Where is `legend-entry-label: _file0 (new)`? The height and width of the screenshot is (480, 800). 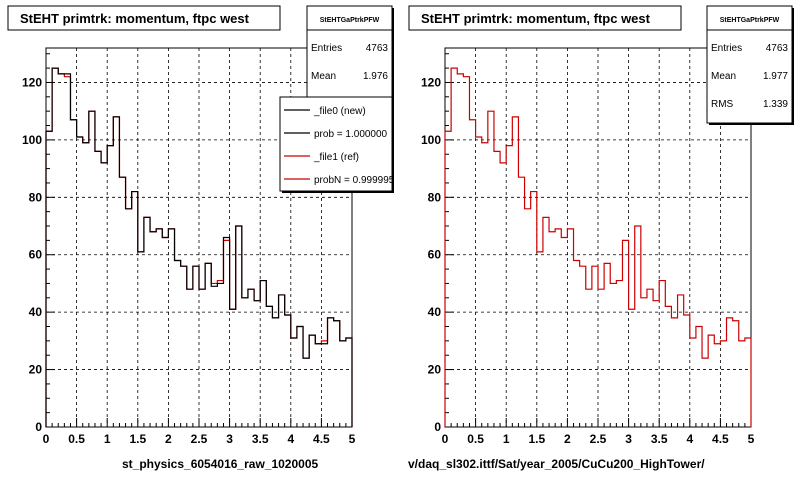
legend-entry-label: _file0 (new) is located at coordinates (339, 111).